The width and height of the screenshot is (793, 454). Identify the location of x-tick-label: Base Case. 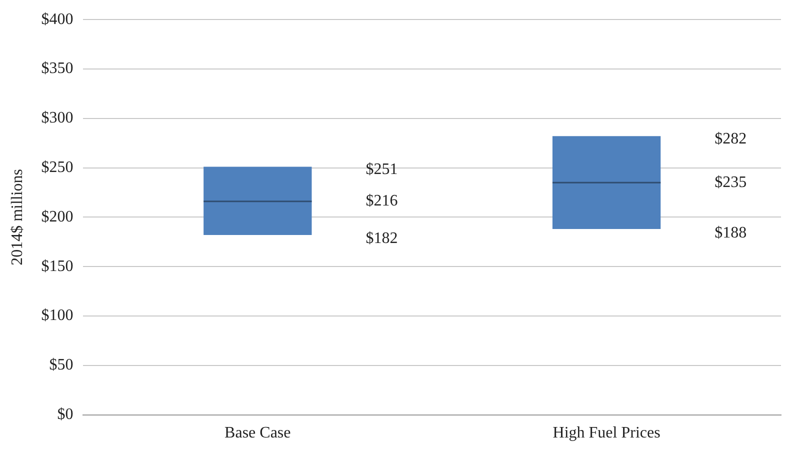
(257, 433).